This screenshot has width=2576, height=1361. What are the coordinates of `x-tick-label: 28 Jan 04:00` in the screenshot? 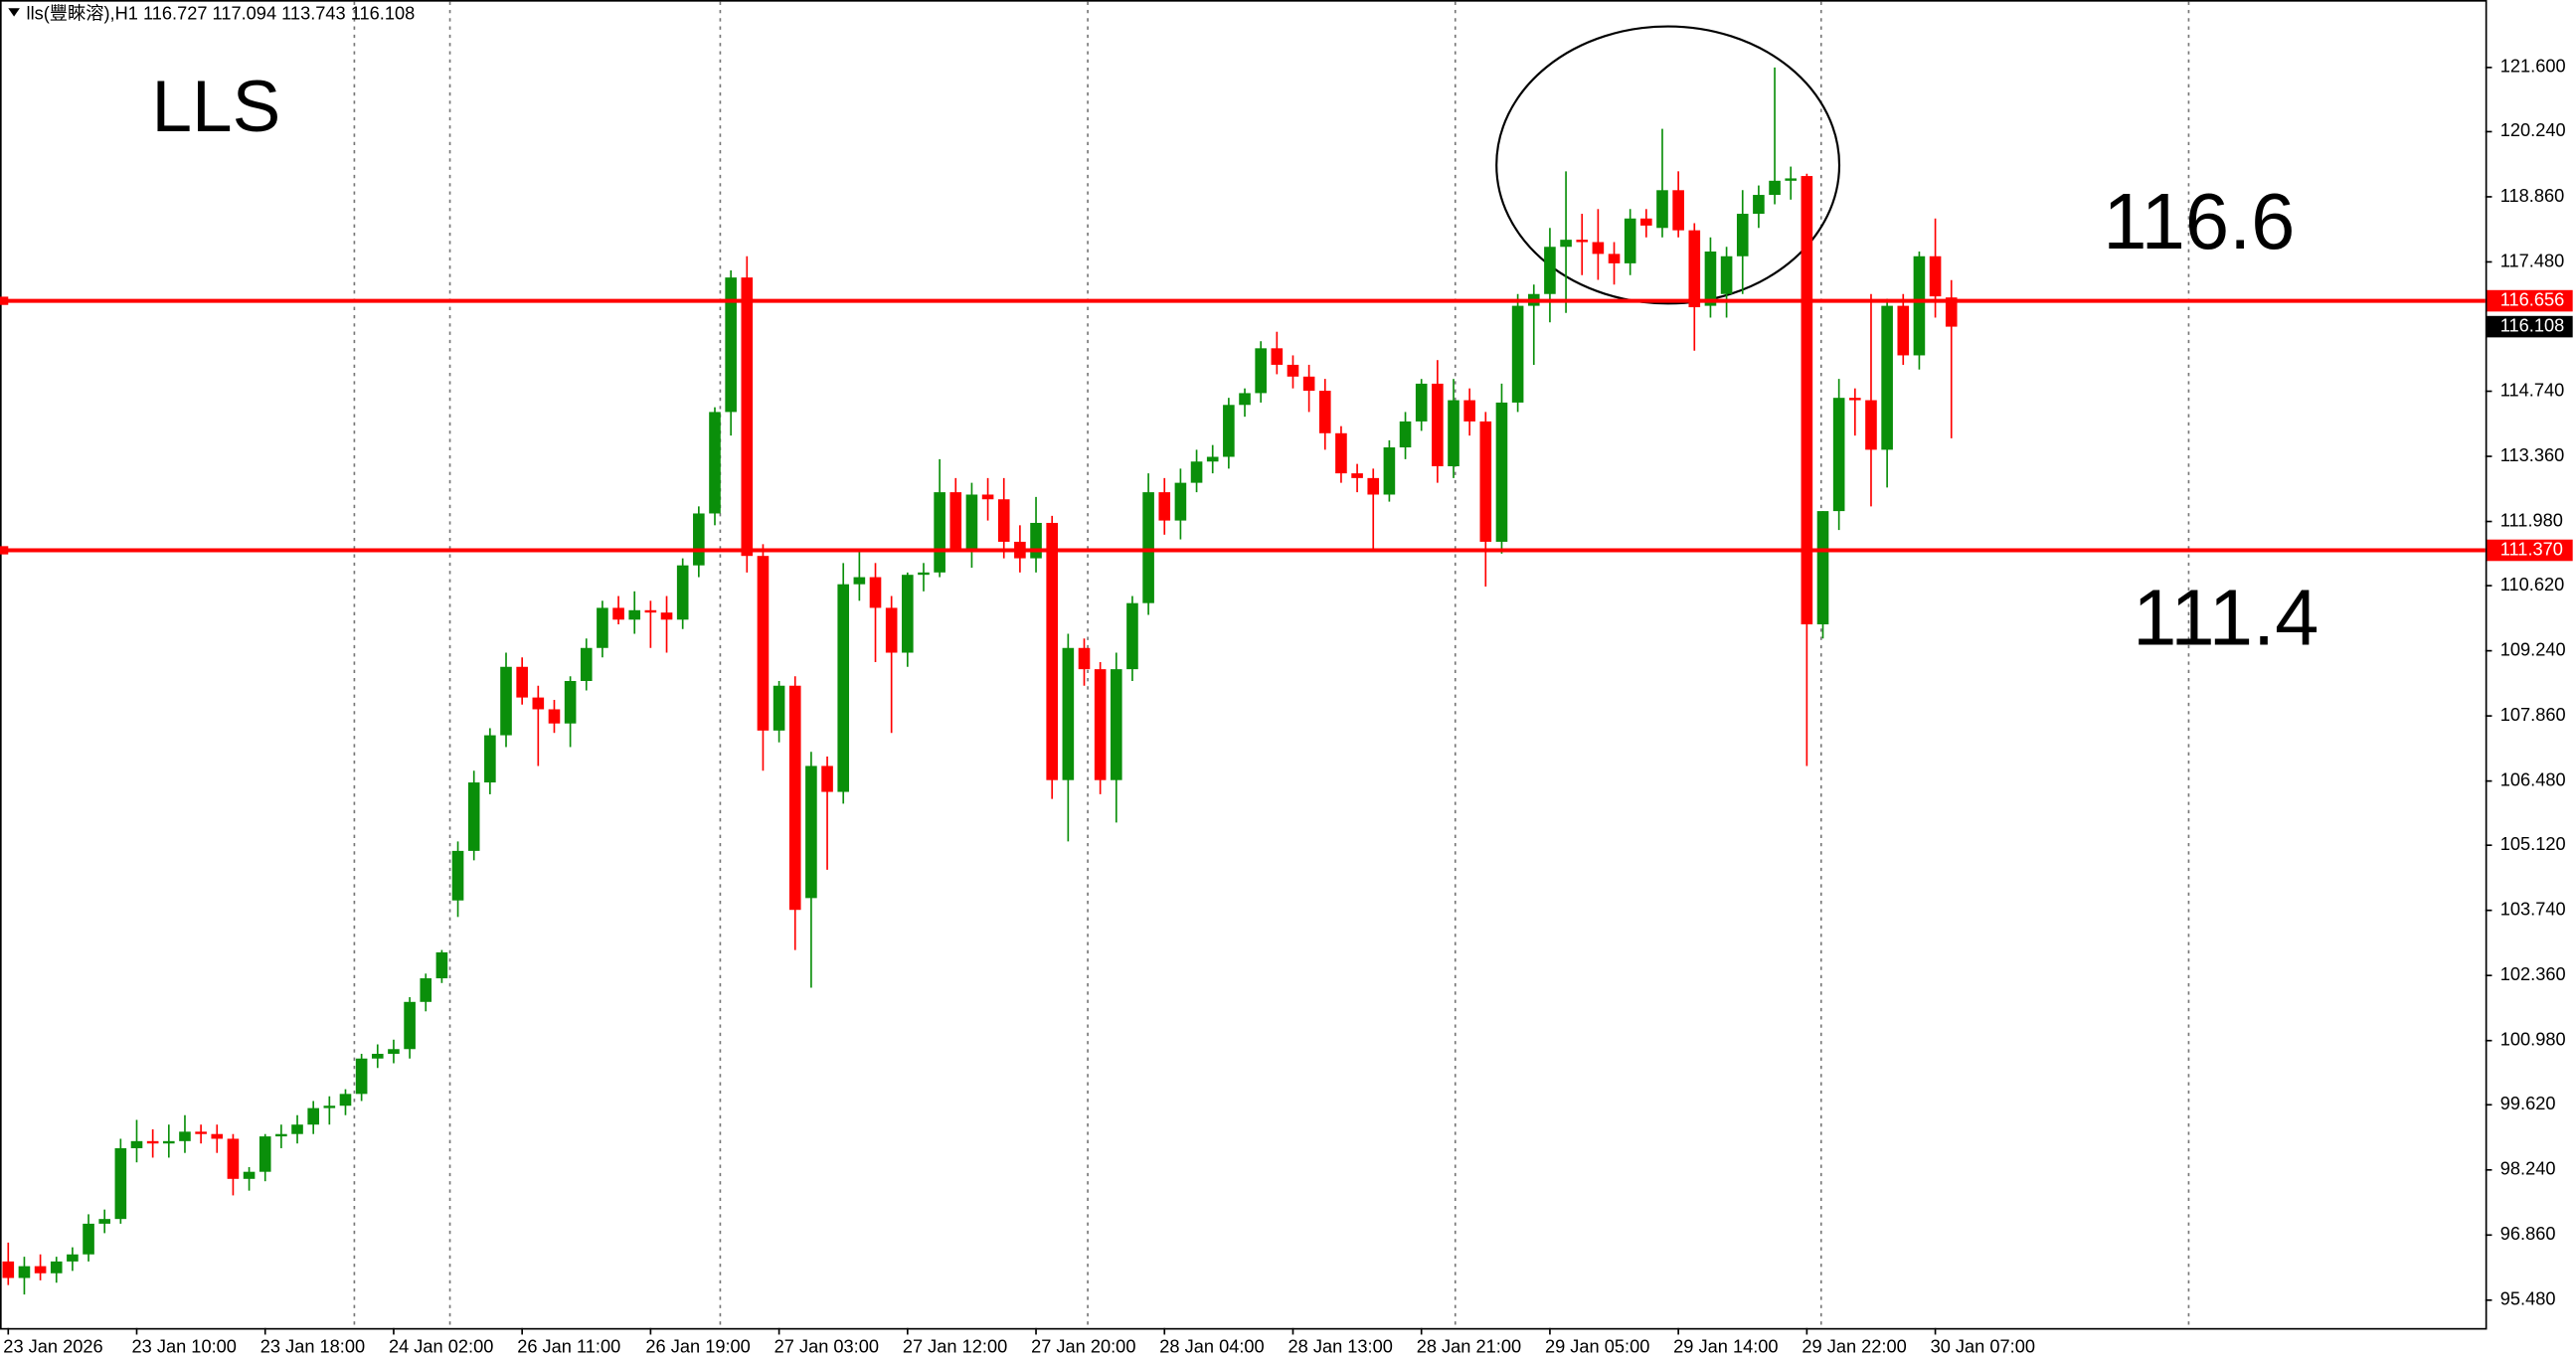 It's located at (1211, 1346).